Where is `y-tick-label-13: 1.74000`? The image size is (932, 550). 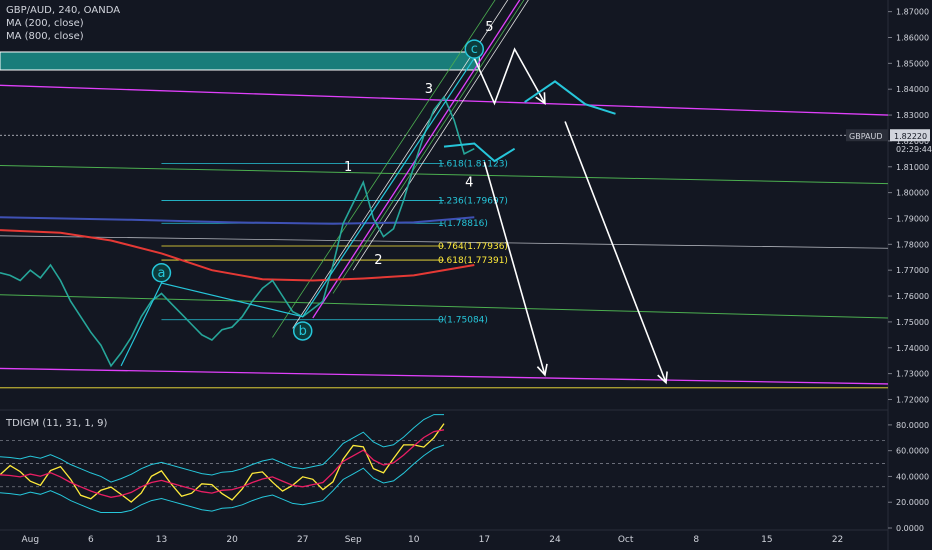 y-tick-label-13: 1.74000 is located at coordinates (912, 348).